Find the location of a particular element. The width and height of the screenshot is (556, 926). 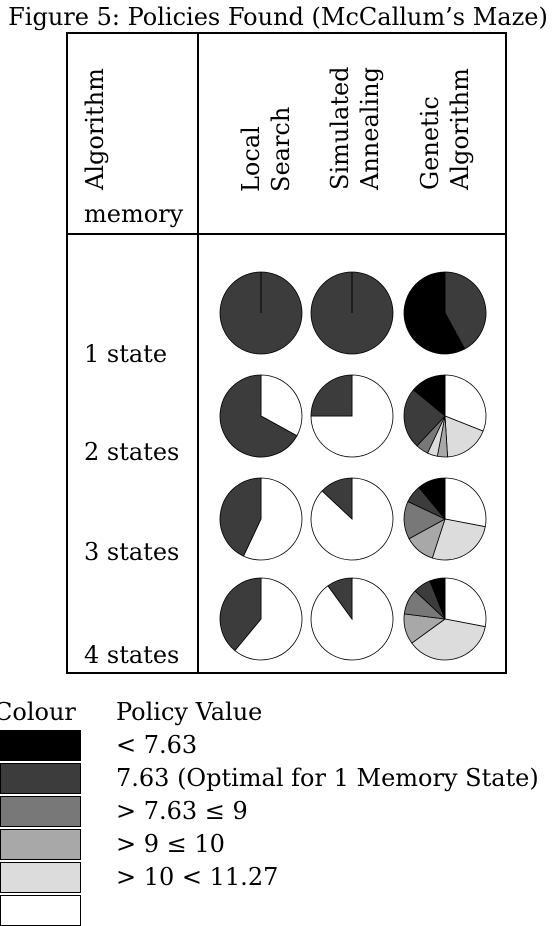

legend-header-policy-value: Policy Value is located at coordinates (189, 712).